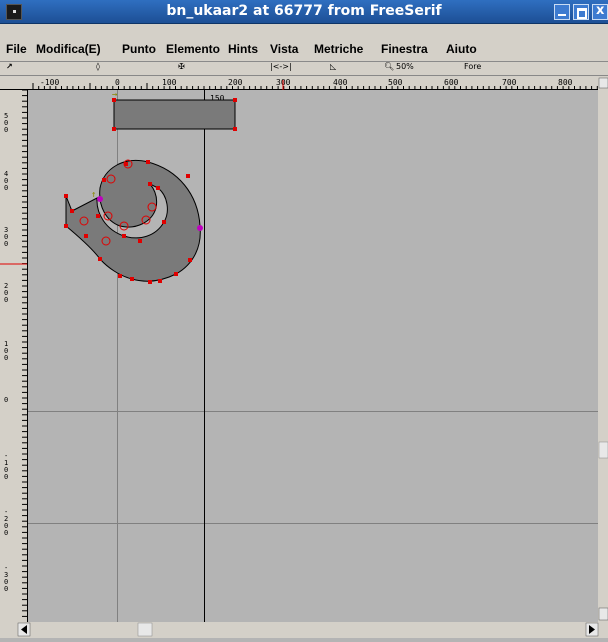 The image size is (608, 642). I want to click on app-menu-icon, so click(14, 12).